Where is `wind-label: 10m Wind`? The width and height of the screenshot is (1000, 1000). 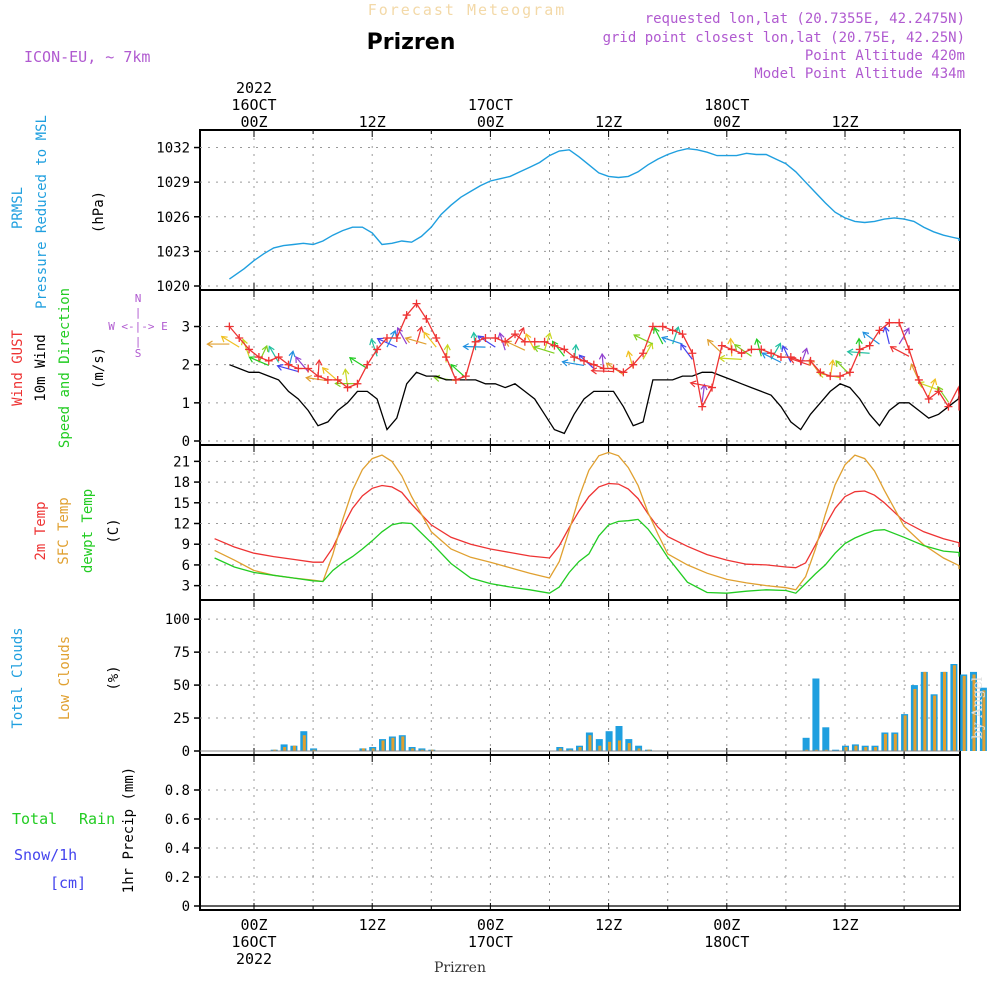
wind-label: 10m Wind is located at coordinates (41, 367).